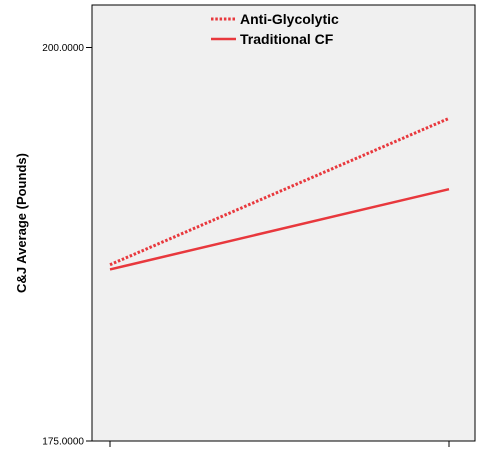 This screenshot has height=449, width=496. What do you see at coordinates (63, 48) in the screenshot?
I see `y-tick-label: 200.0000` at bounding box center [63, 48].